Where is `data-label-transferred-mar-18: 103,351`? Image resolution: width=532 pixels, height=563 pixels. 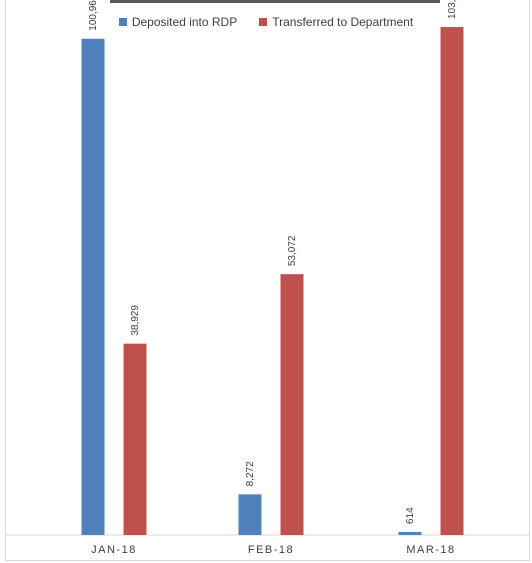
data-label-transferred-mar-18: 103,351 is located at coordinates (452, 9).